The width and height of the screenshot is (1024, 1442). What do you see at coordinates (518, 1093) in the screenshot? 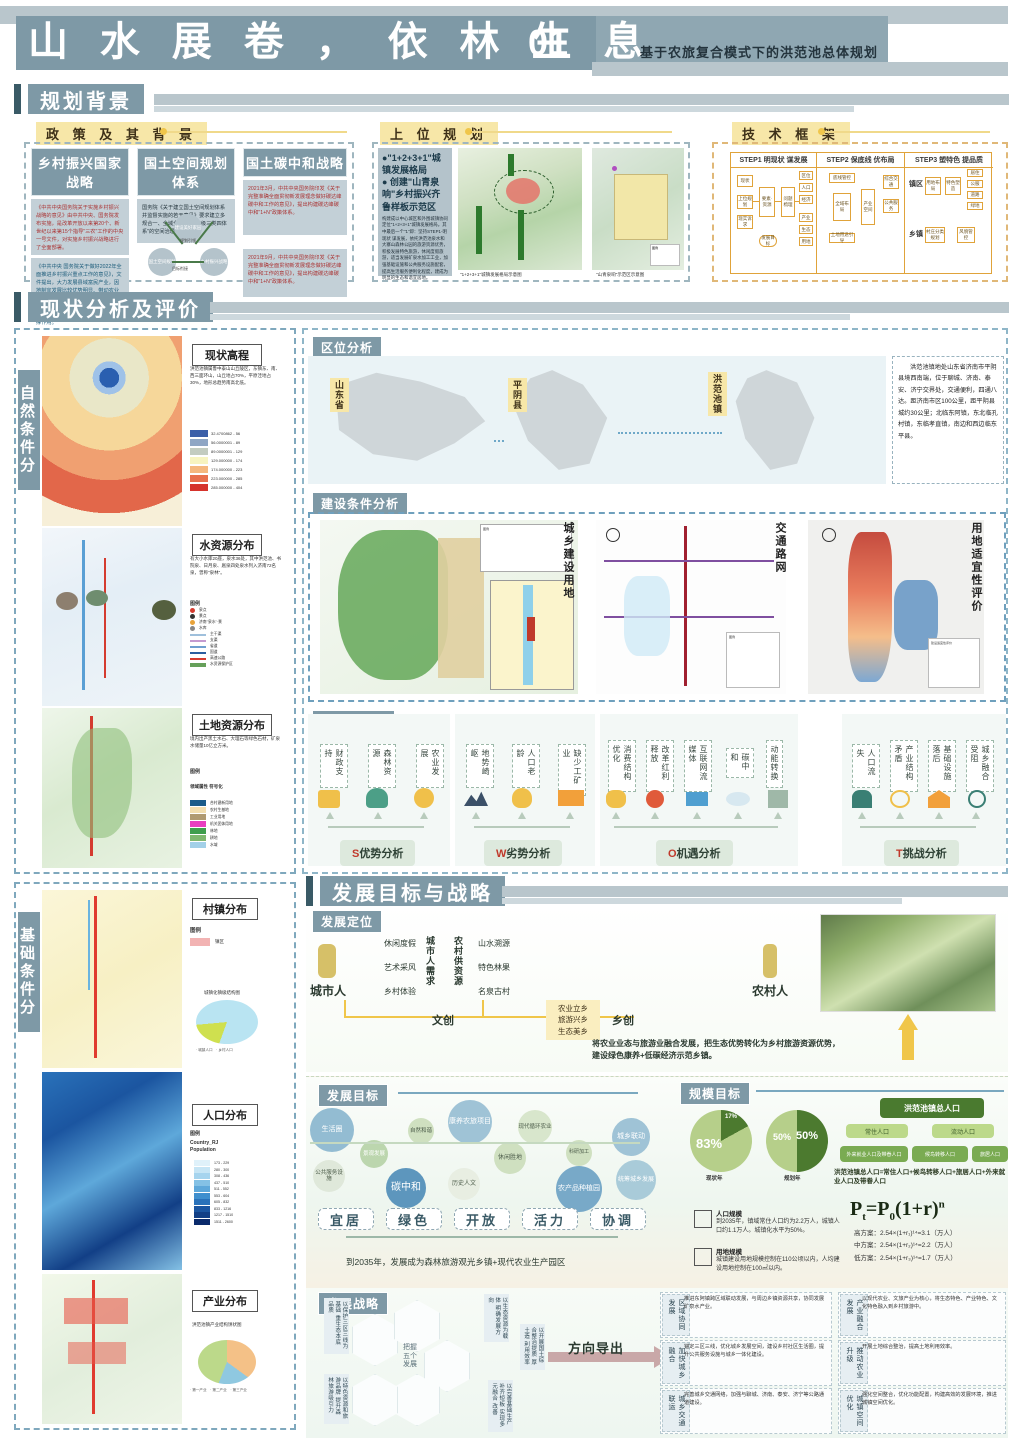
I see `goals-rule` at bounding box center [518, 1093].